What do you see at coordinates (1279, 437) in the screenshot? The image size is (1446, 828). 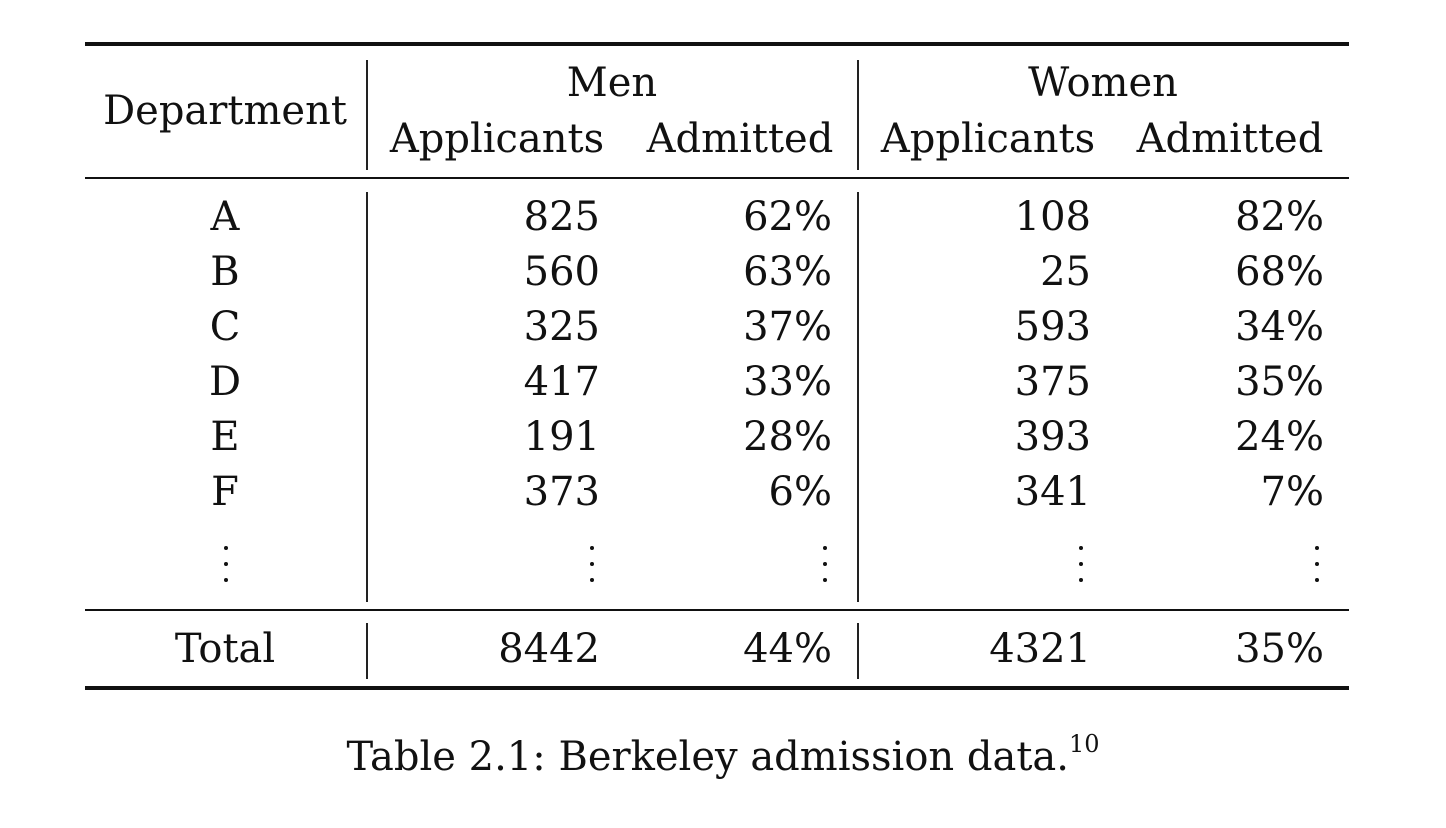 I see `women-admitted-cell: 24%` at bounding box center [1279, 437].